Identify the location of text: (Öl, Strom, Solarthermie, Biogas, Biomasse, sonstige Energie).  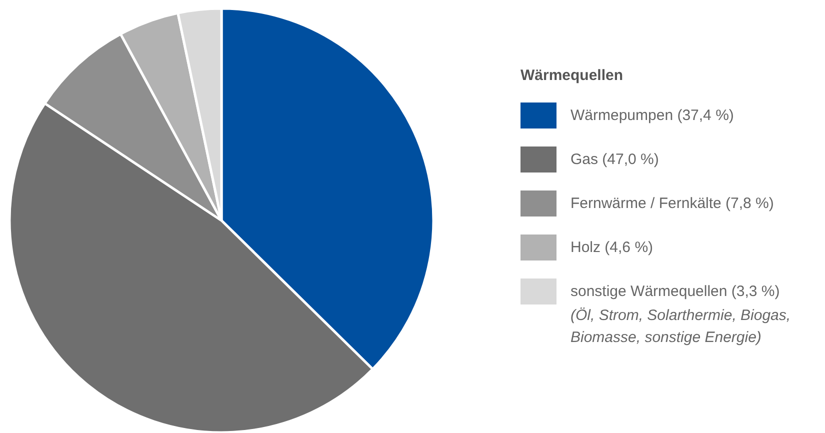
(680, 326).